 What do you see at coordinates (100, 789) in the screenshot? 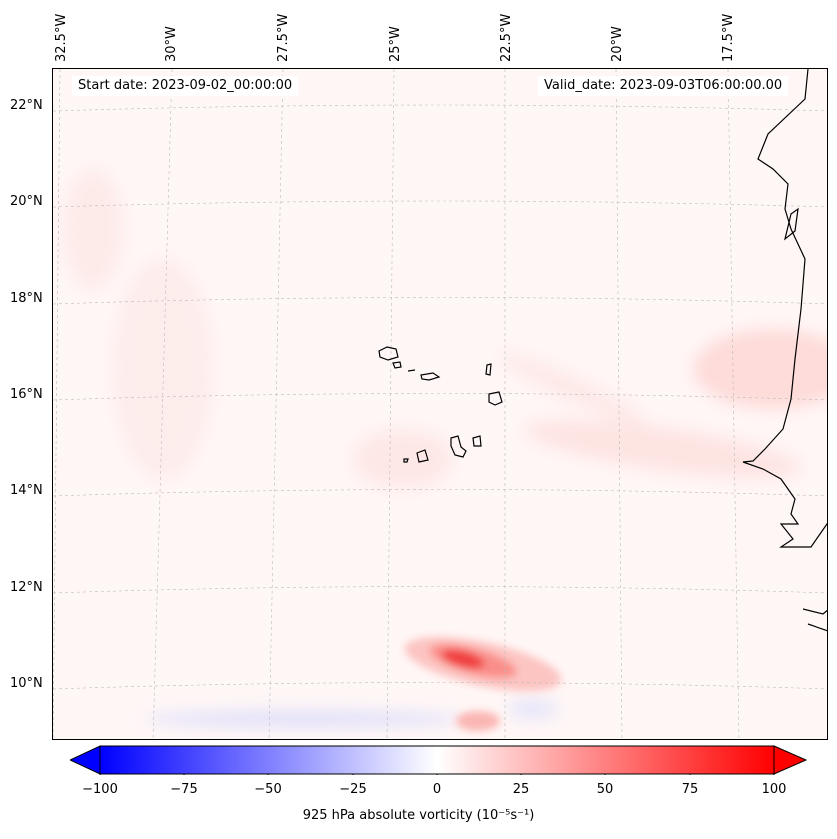
I see `colorbar-tick: −100` at bounding box center [100, 789].